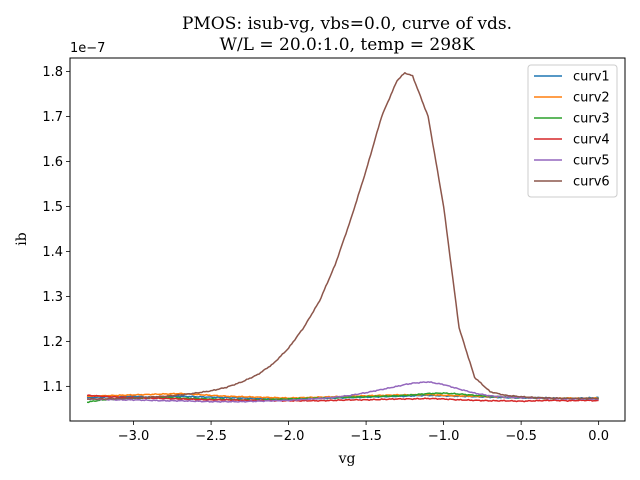 Image resolution: width=640 pixels, height=480 pixels. What do you see at coordinates (591, 98) in the screenshot?
I see `legend-label-curv2: curv2` at bounding box center [591, 98].